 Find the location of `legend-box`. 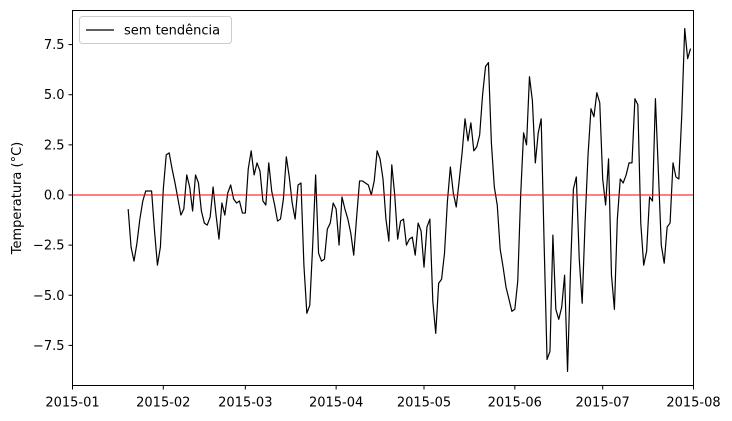

legend-box is located at coordinates (155, 30).